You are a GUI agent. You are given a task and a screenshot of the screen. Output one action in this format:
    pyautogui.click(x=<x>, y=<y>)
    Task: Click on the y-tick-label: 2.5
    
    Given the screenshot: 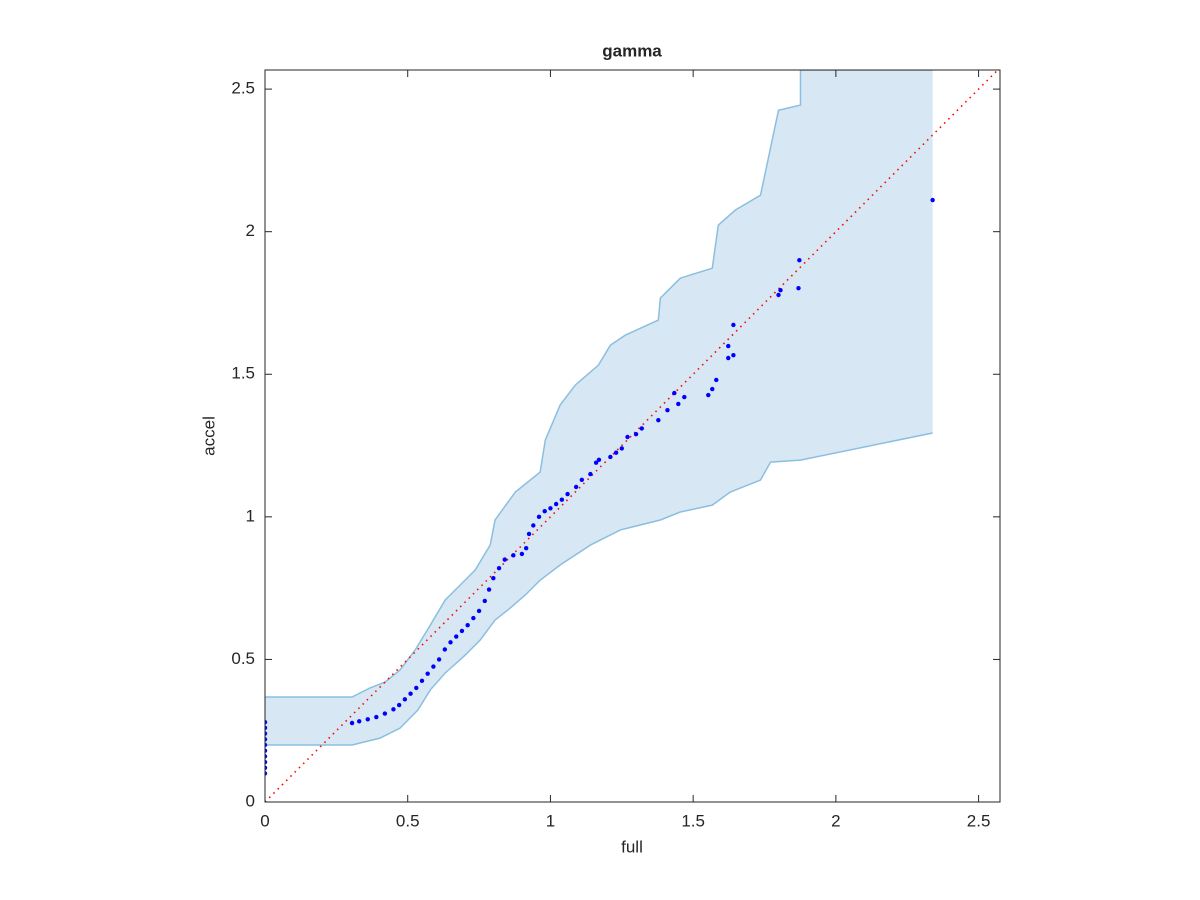 What is the action you would take?
    pyautogui.click(x=243, y=88)
    